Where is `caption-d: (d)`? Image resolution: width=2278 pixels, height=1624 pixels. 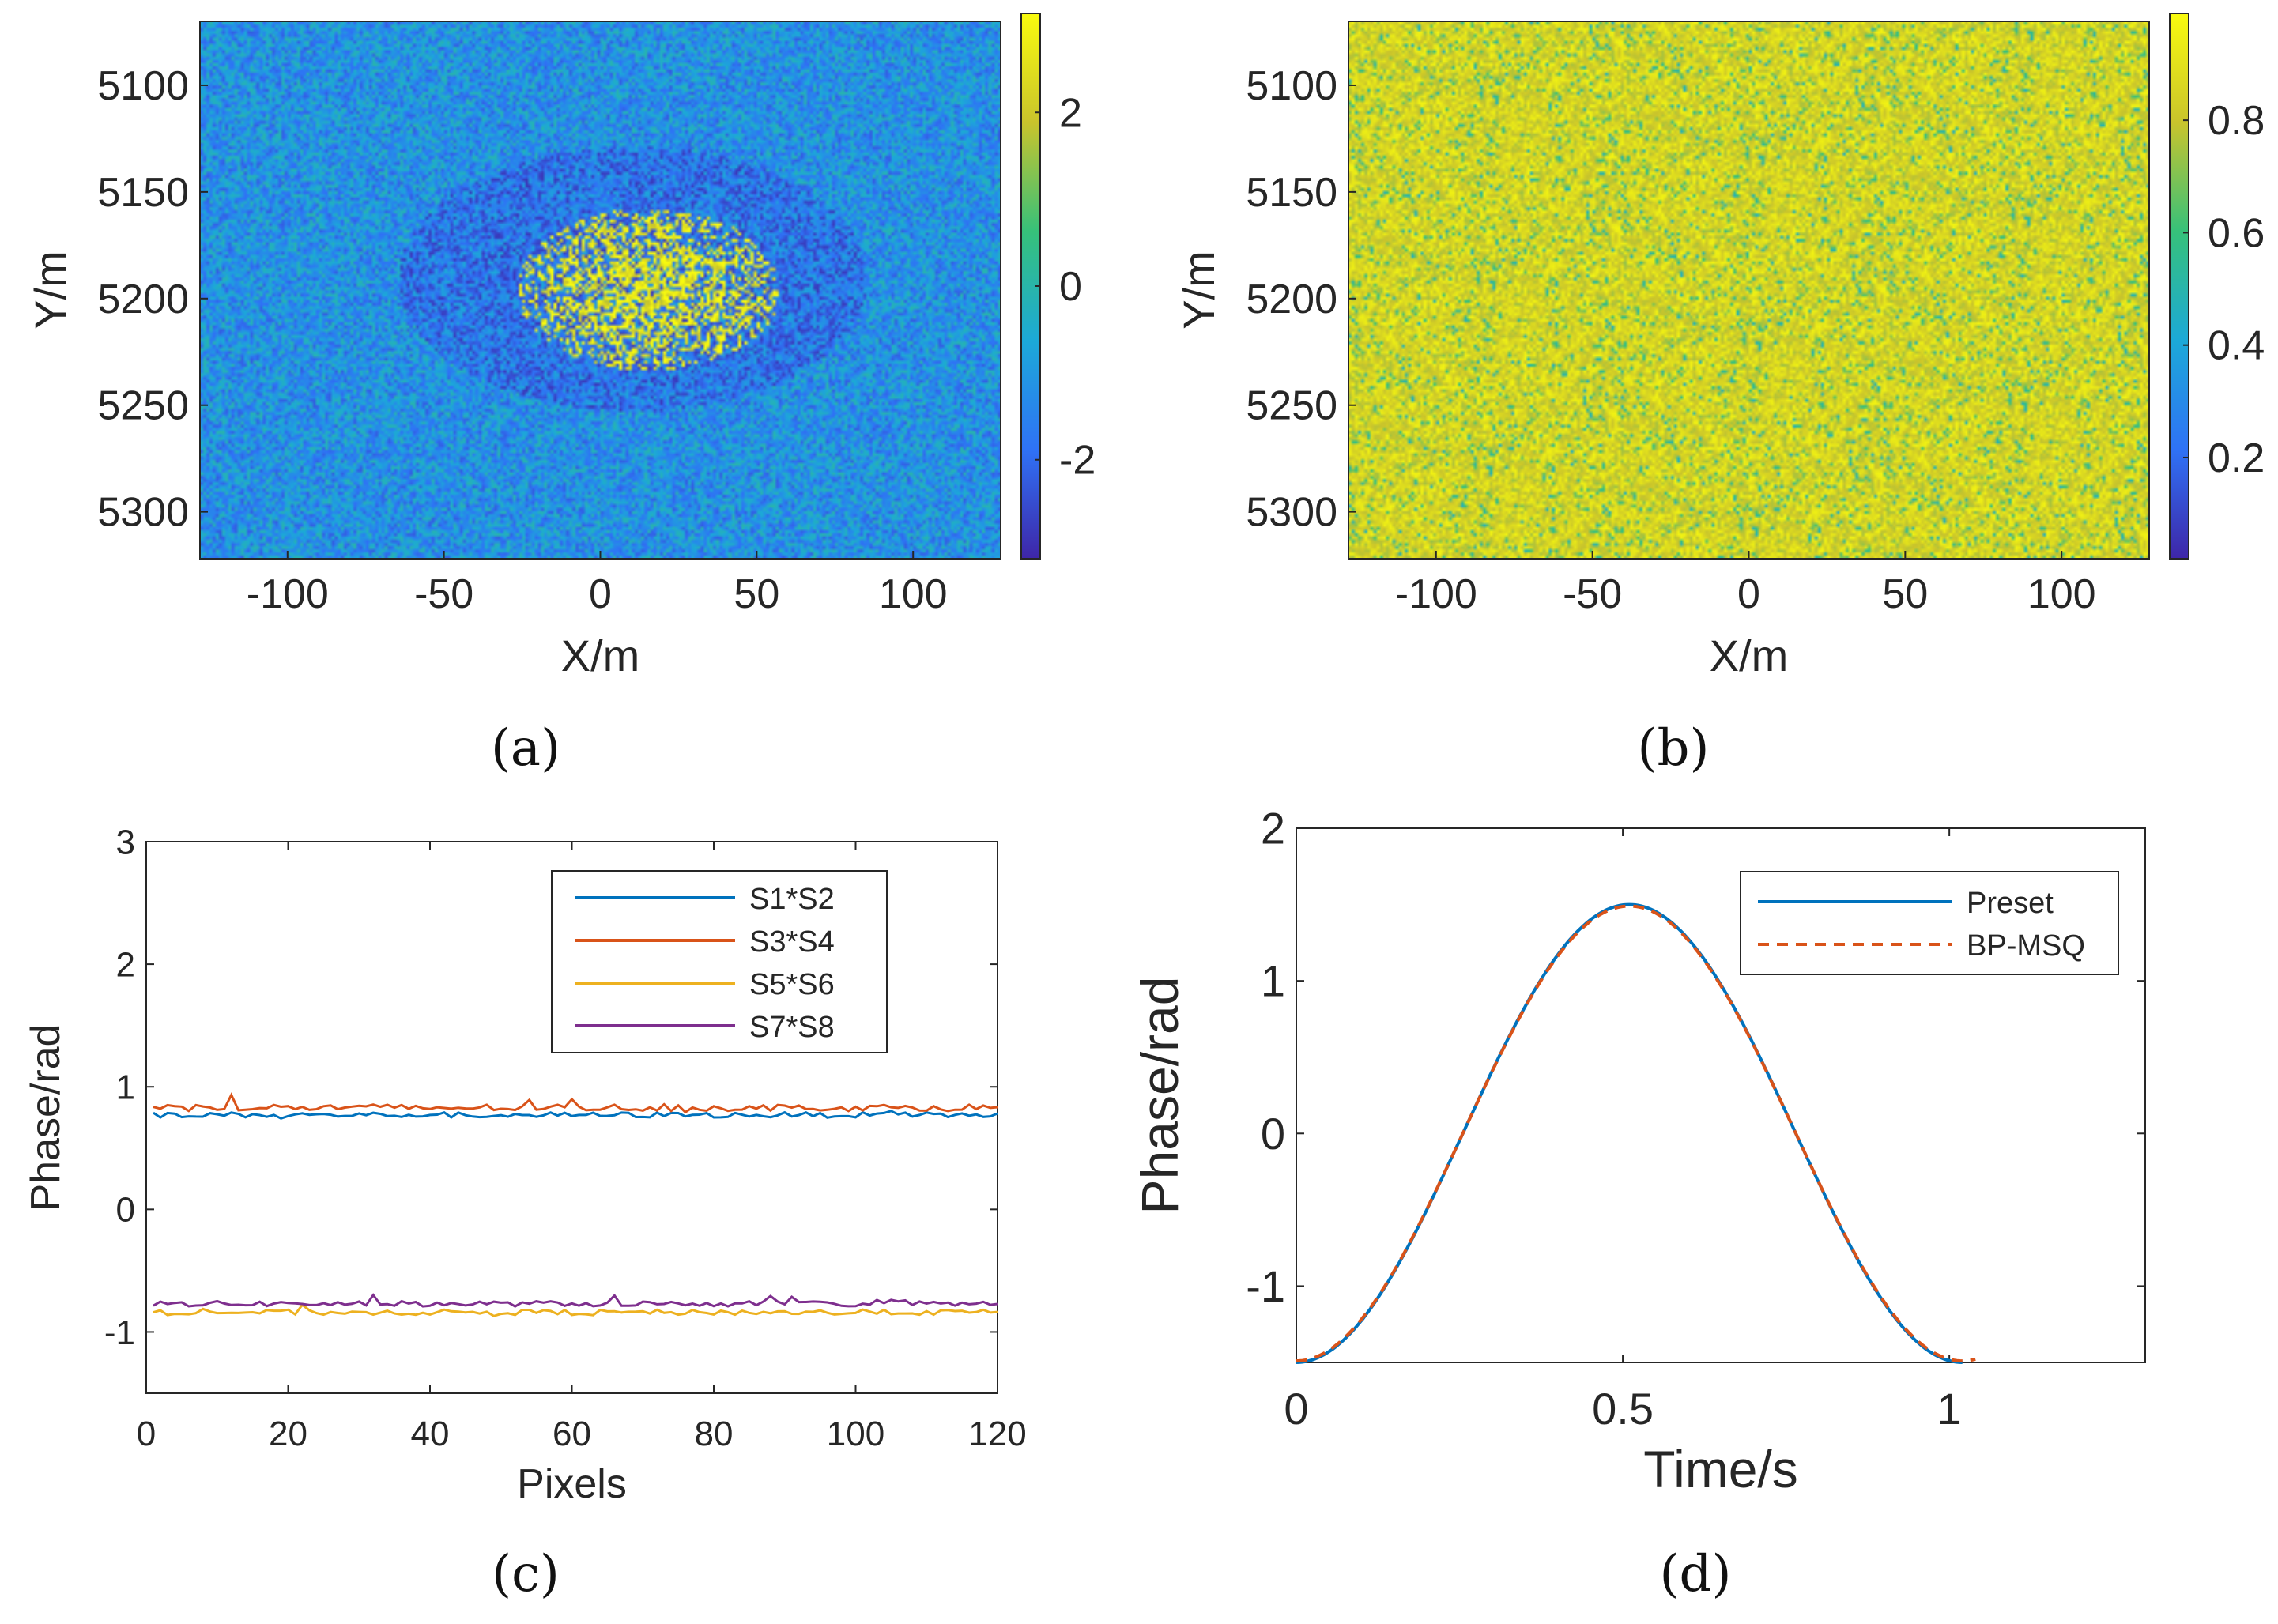 caption-d: (d) is located at coordinates (1695, 1574).